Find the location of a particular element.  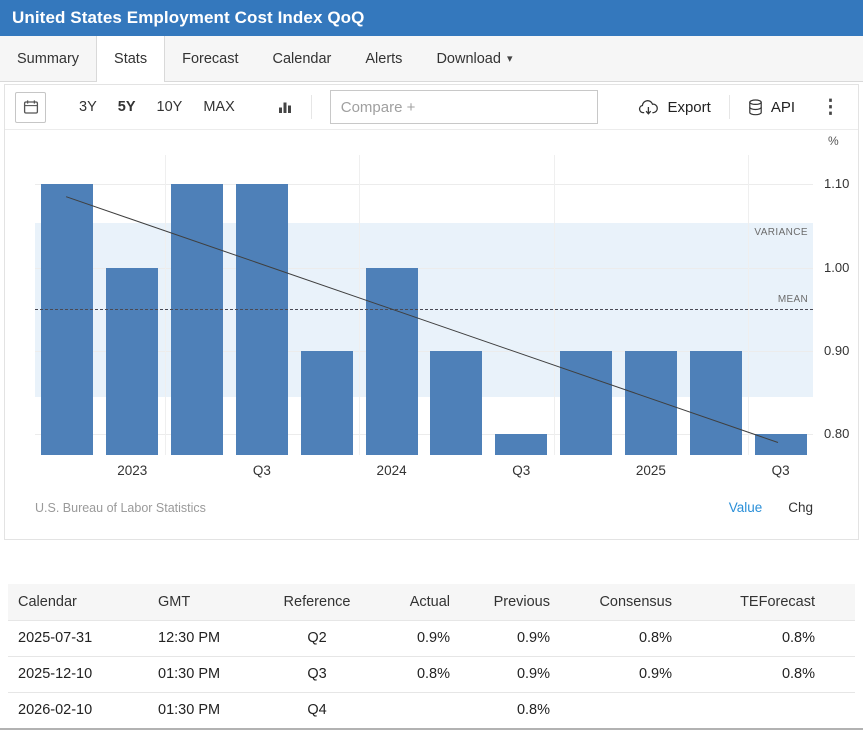

range-max: MAX is located at coordinates (219, 107).